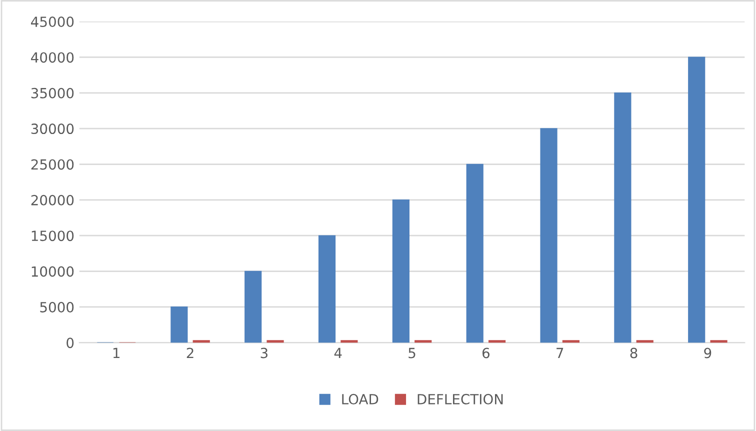 The height and width of the screenshot is (431, 756). I want to click on x-tick-label: 8, so click(634, 353).